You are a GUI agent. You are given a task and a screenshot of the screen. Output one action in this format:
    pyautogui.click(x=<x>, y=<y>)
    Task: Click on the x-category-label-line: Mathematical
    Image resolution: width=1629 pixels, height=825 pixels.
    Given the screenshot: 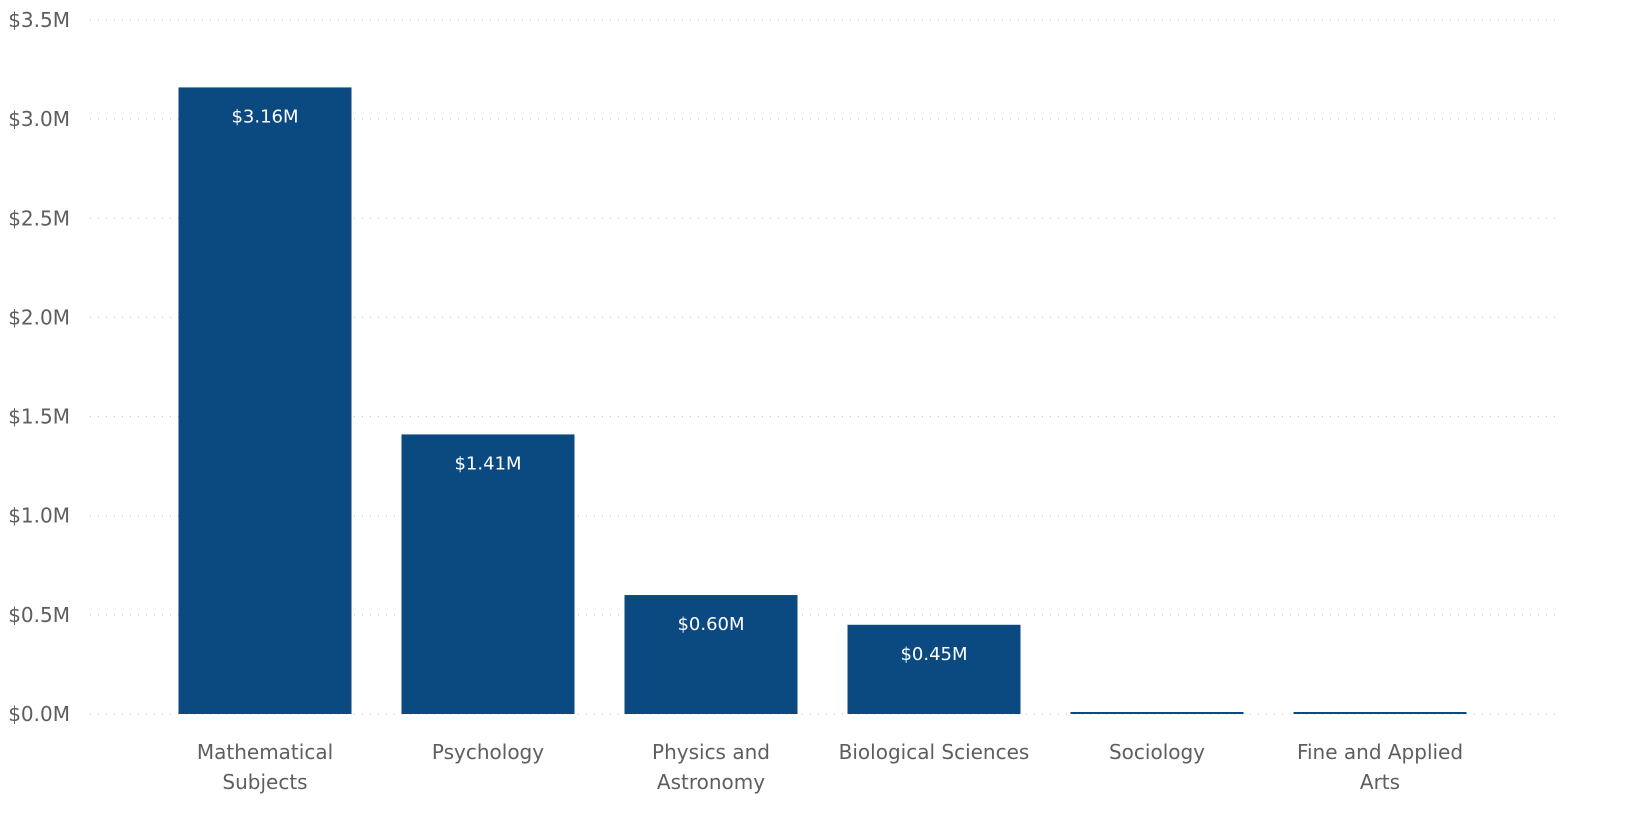 What is the action you would take?
    pyautogui.click(x=265, y=752)
    